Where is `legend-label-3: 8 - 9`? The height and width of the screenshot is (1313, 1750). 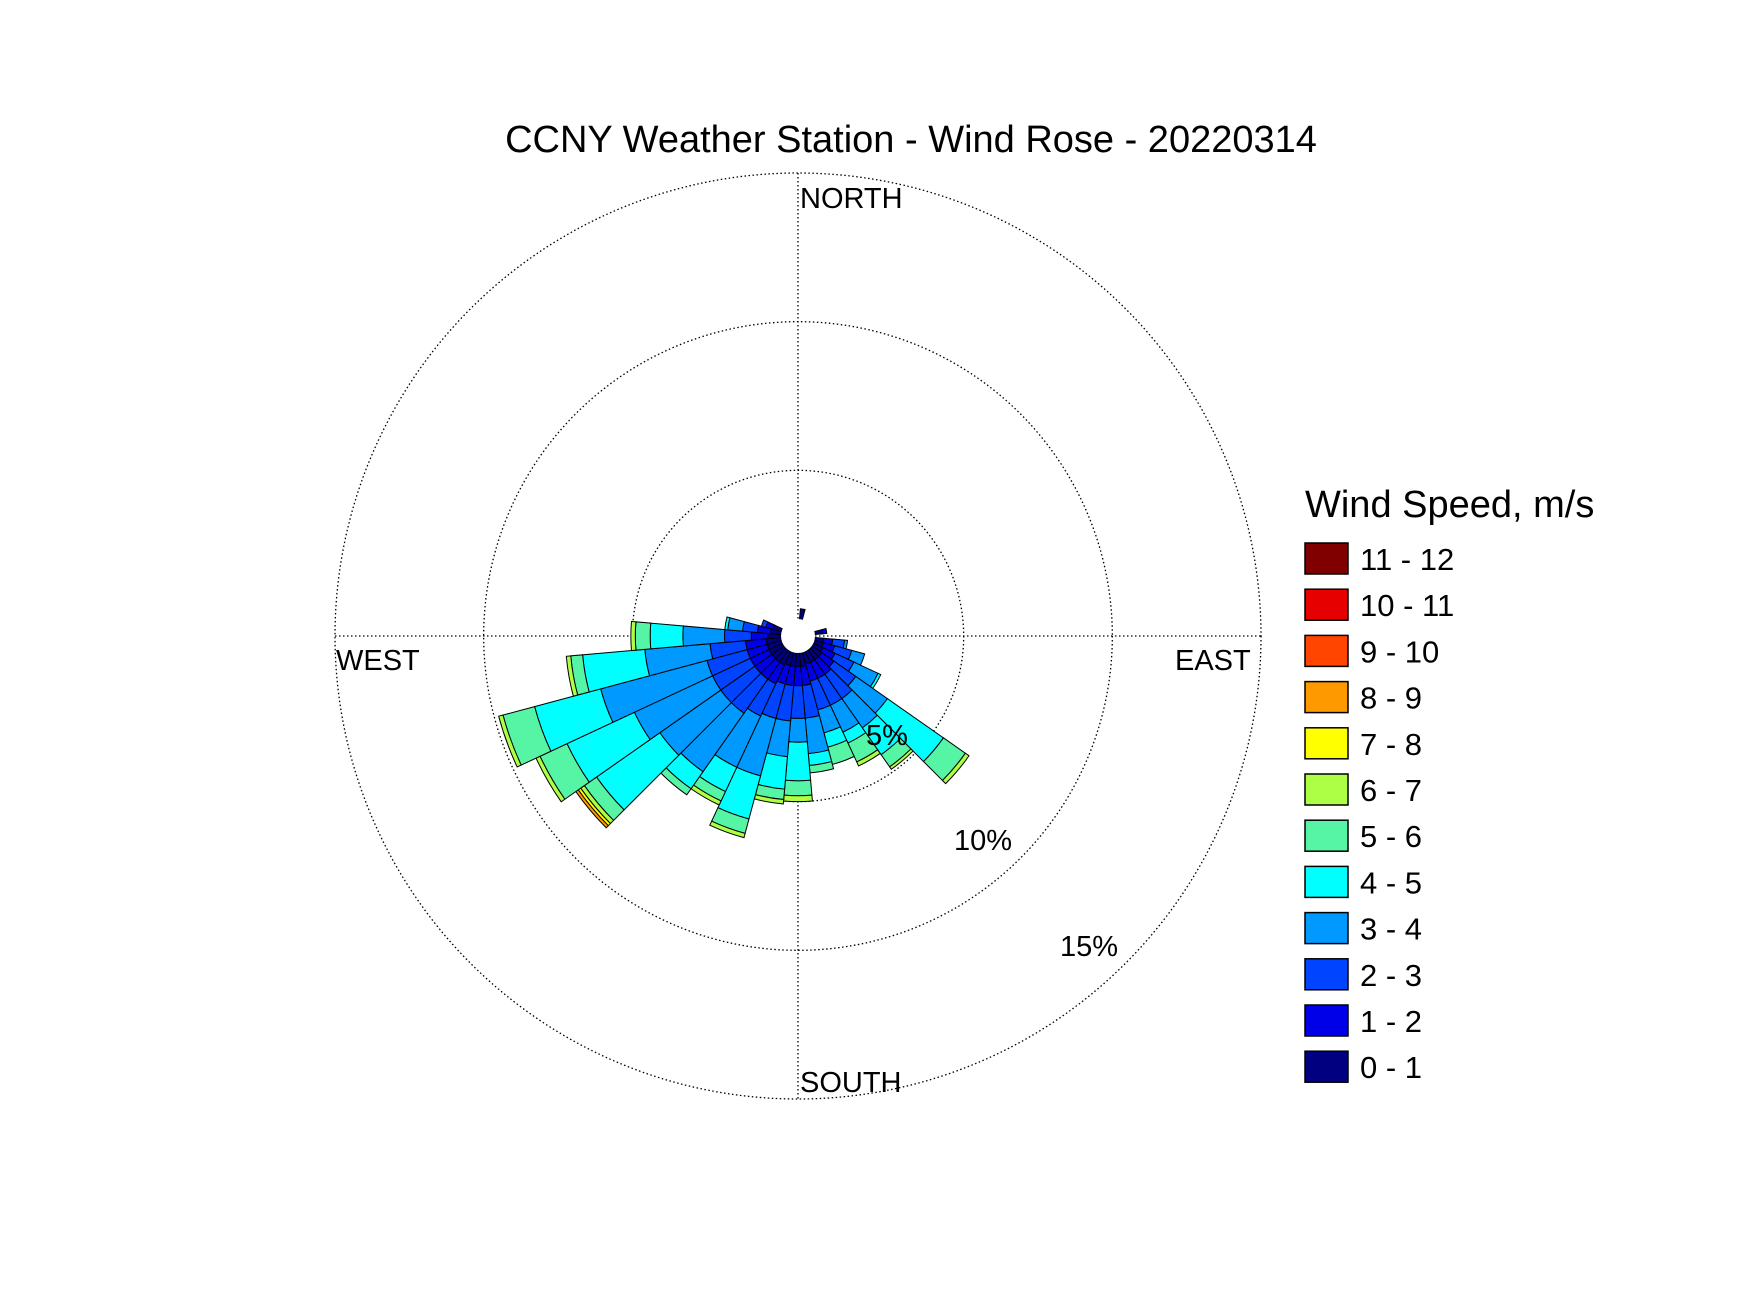 legend-label-3: 8 - 9 is located at coordinates (1391, 698).